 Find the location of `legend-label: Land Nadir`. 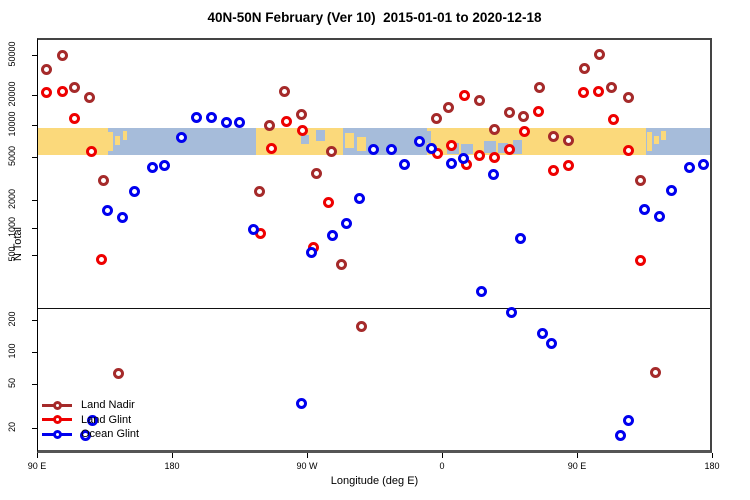

legend-label: Land Nadir is located at coordinates (108, 405).